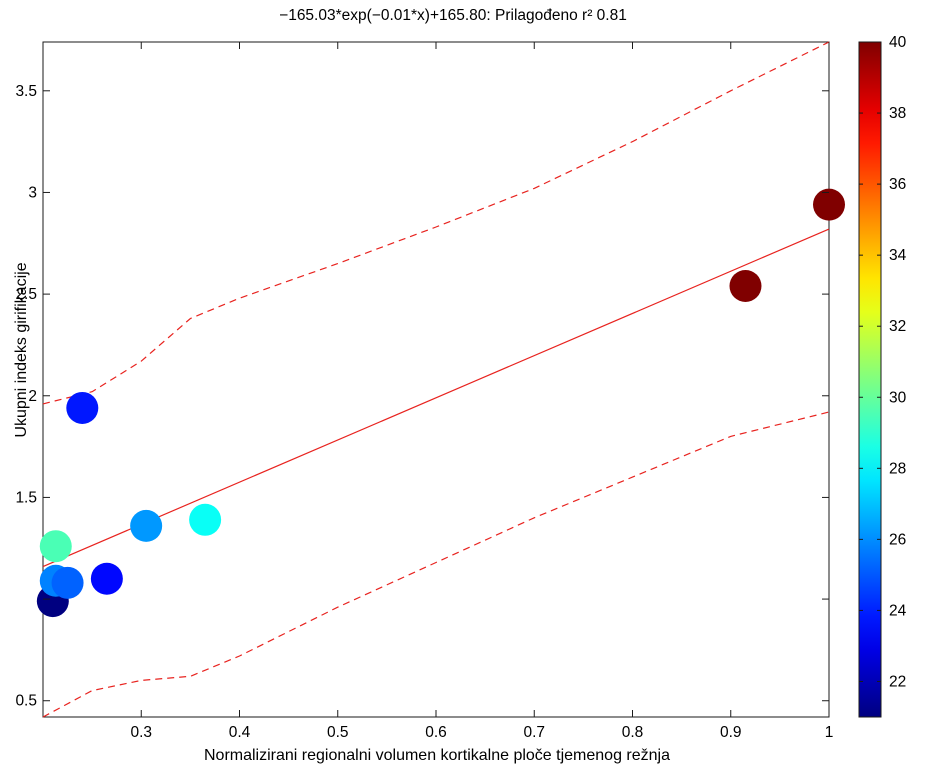 Image resolution: width=930 pixels, height=769 pixels. What do you see at coordinates (898, 255) in the screenshot?
I see `colorbar-tick-label: 34` at bounding box center [898, 255].